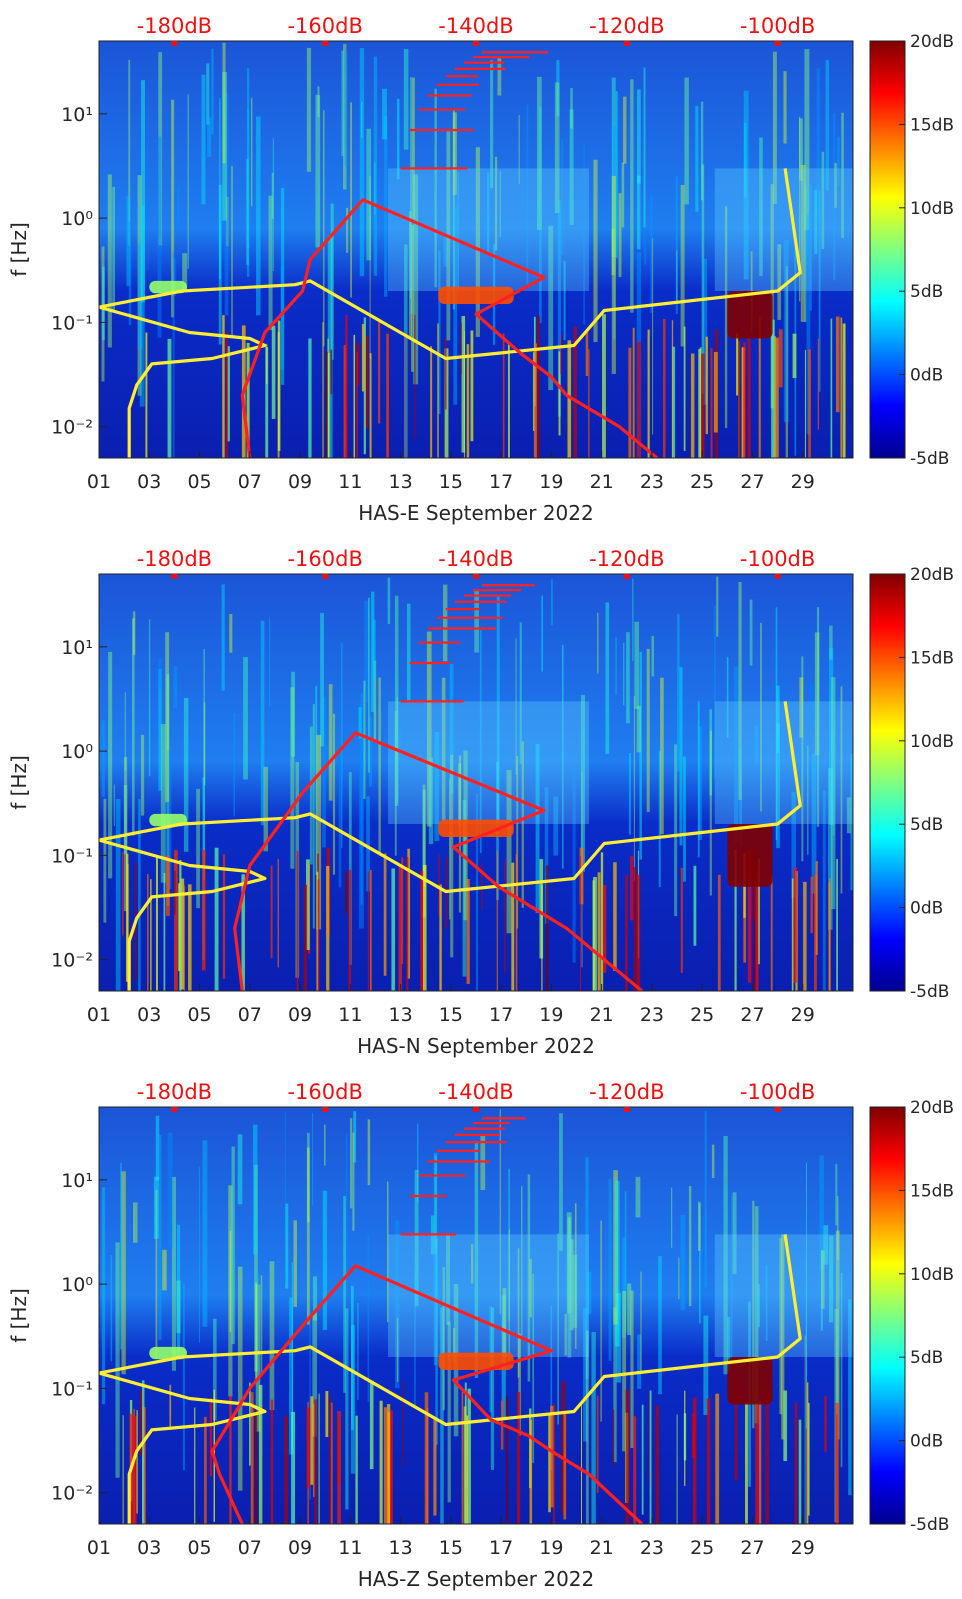 Image resolution: width=962 pixels, height=1599 pixels. I want to click on x-tick-label: 13, so click(401, 1548).